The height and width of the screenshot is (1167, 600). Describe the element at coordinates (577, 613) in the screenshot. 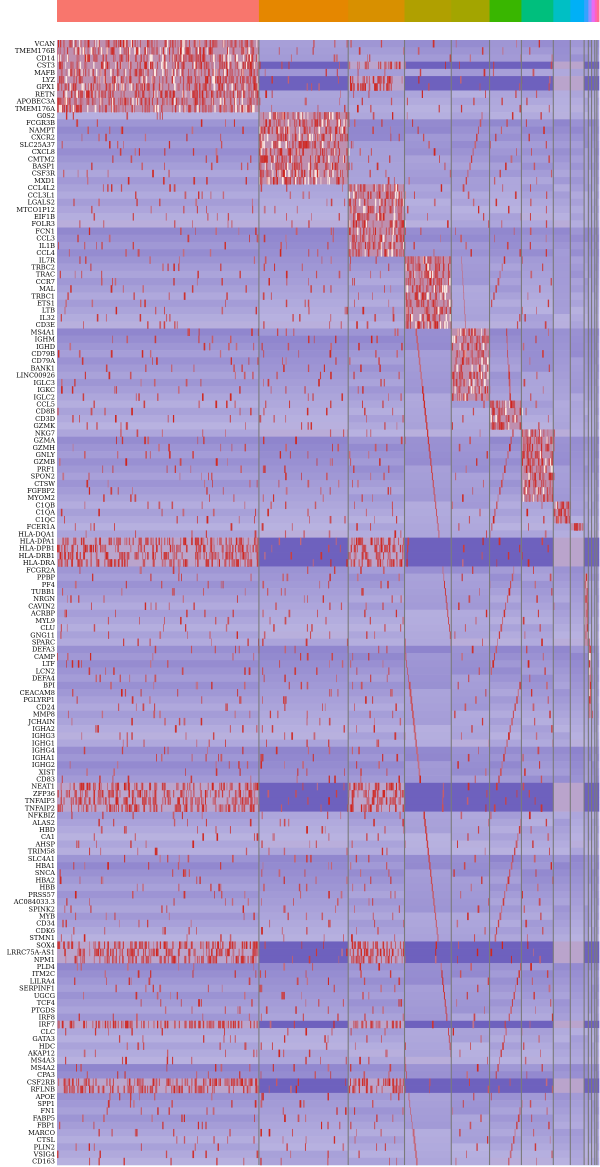

I see `heatmap-cell-ACRBP-c8` at that location.